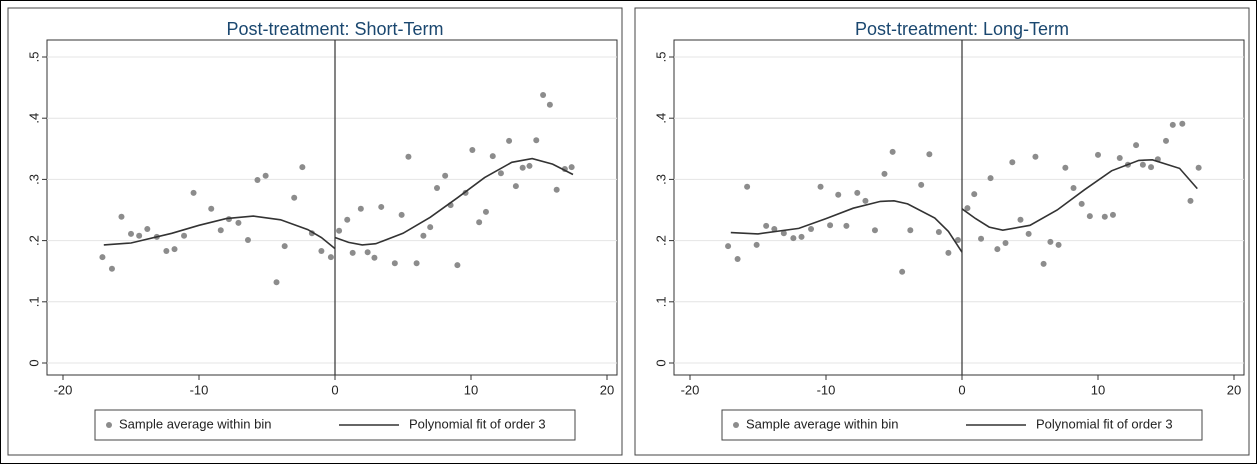 The width and height of the screenshot is (1257, 464). I want to click on y-tick-label: .5, so click(33, 57).